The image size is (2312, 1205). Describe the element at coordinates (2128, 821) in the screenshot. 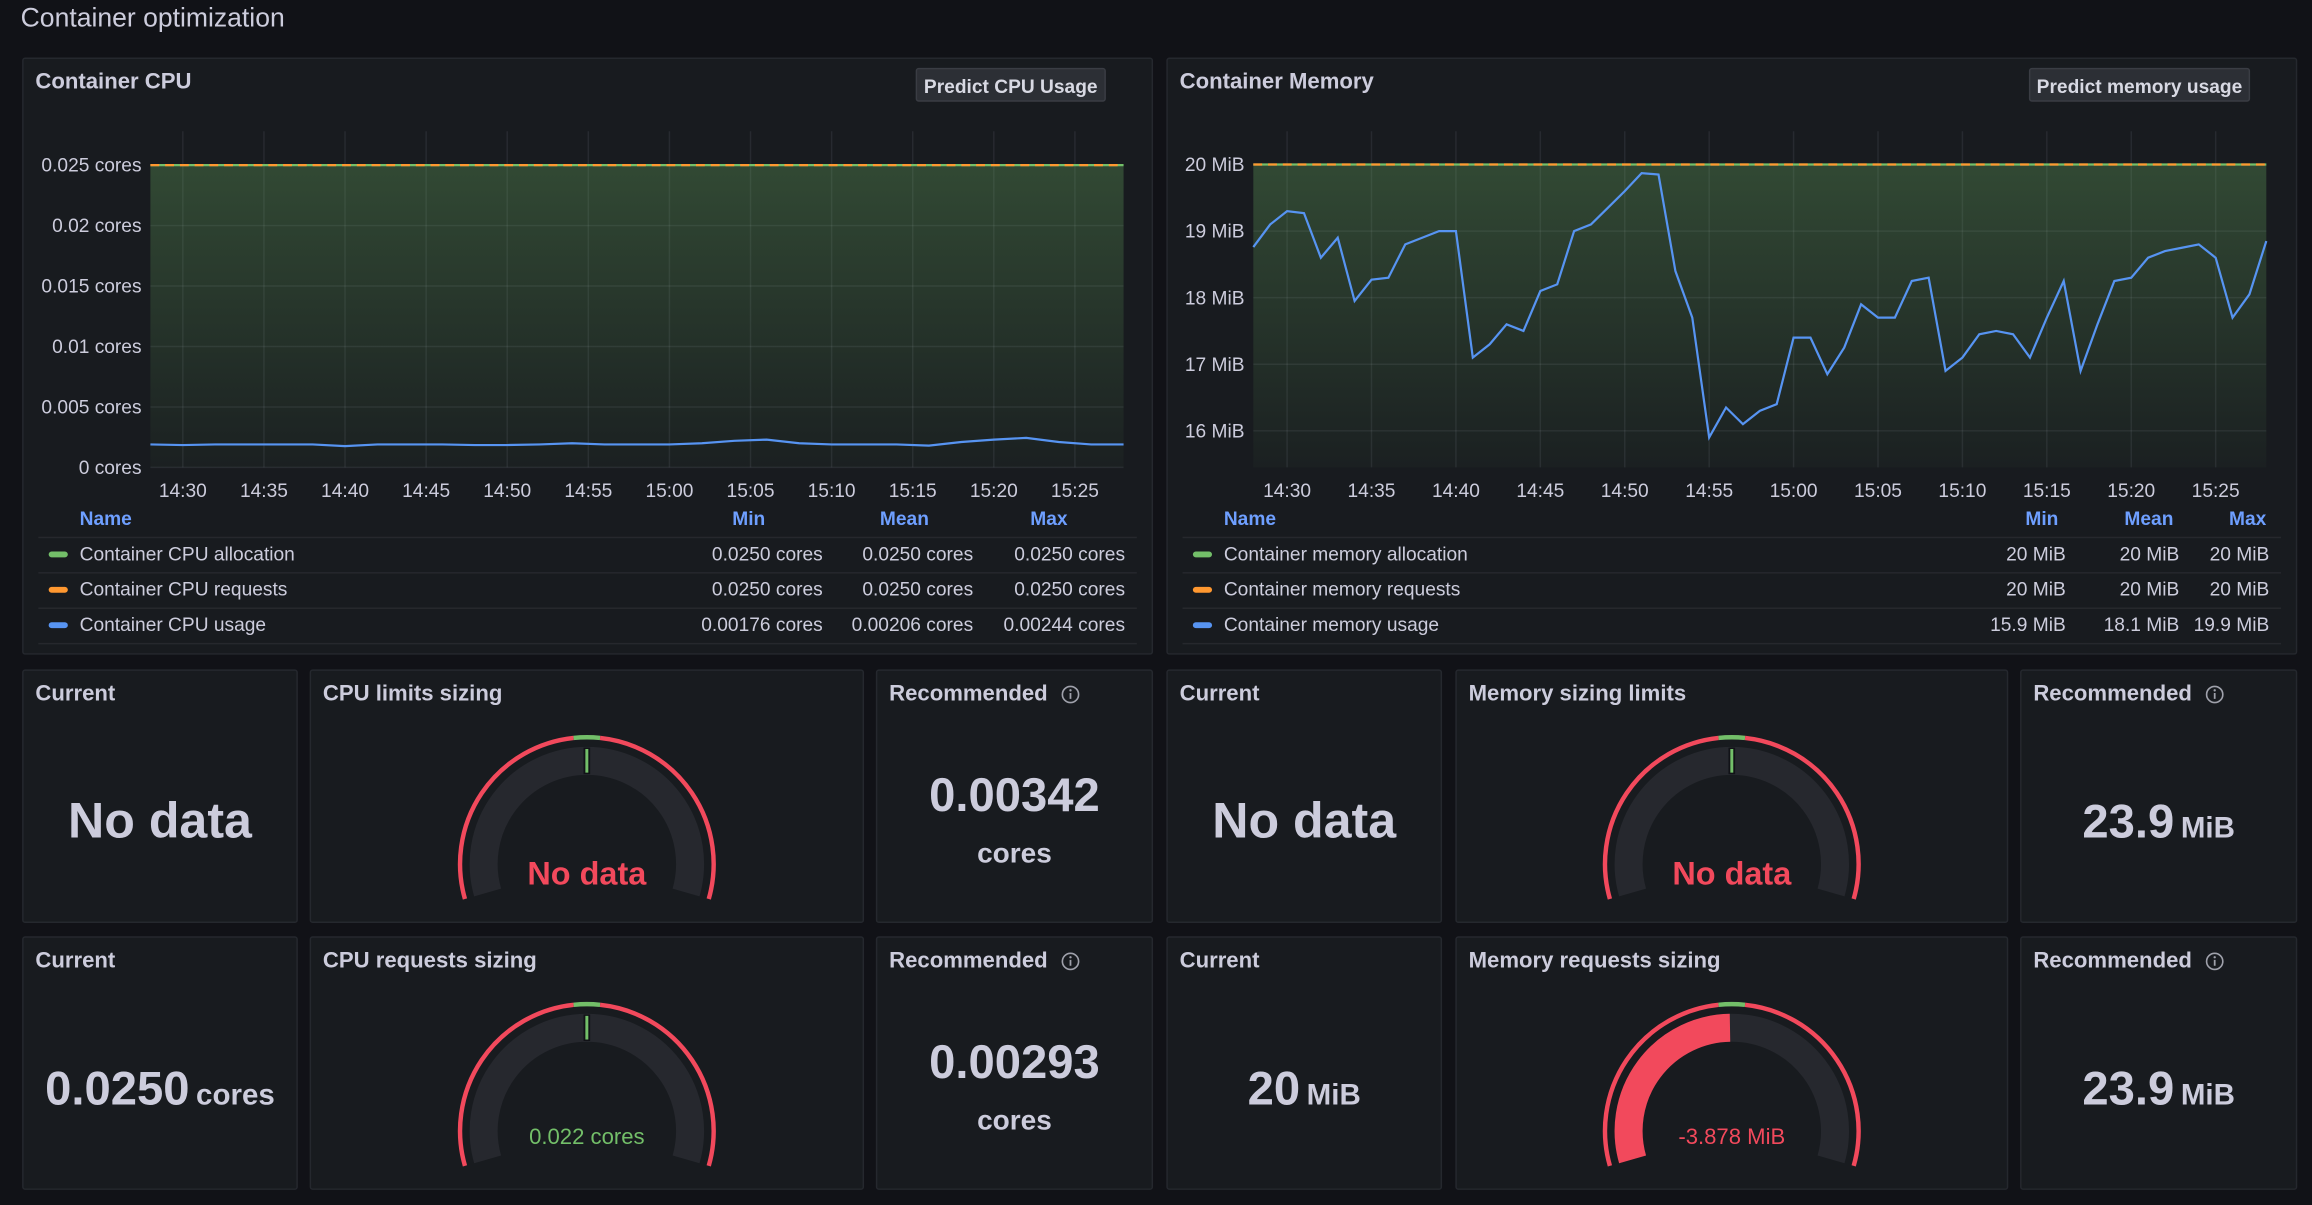

I see `stat-value: 23.9` at that location.